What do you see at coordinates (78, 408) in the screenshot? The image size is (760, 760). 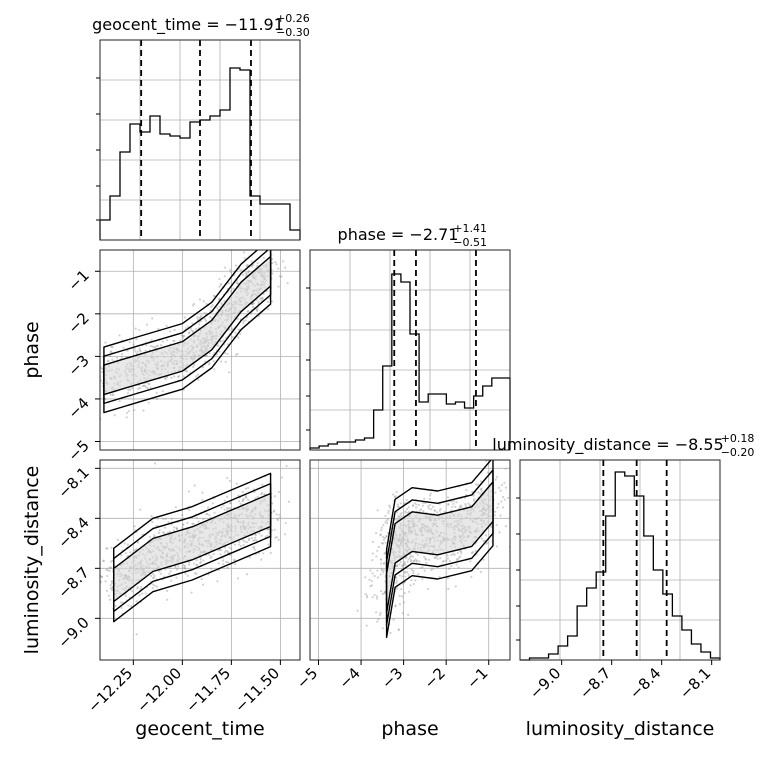 I see `y-tick-label: −4` at bounding box center [78, 408].